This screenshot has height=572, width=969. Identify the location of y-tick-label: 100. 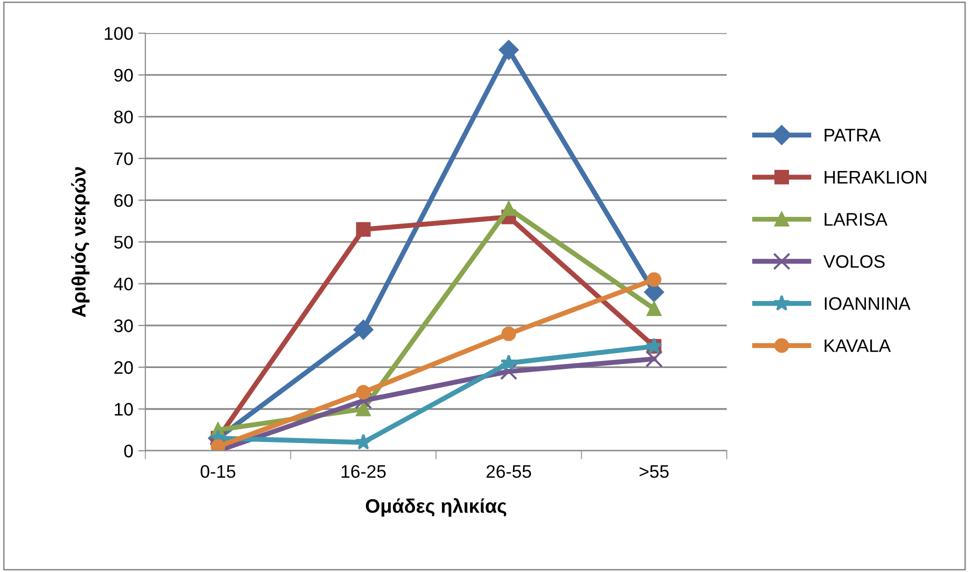
(118, 33).